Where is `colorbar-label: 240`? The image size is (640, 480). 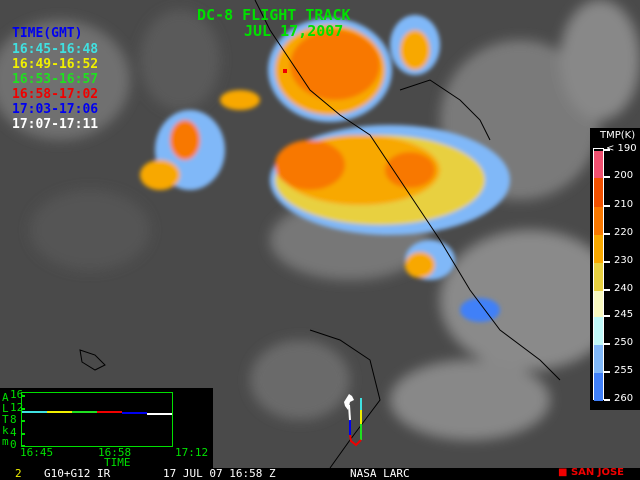
colorbar-label: 240 is located at coordinates (624, 288).